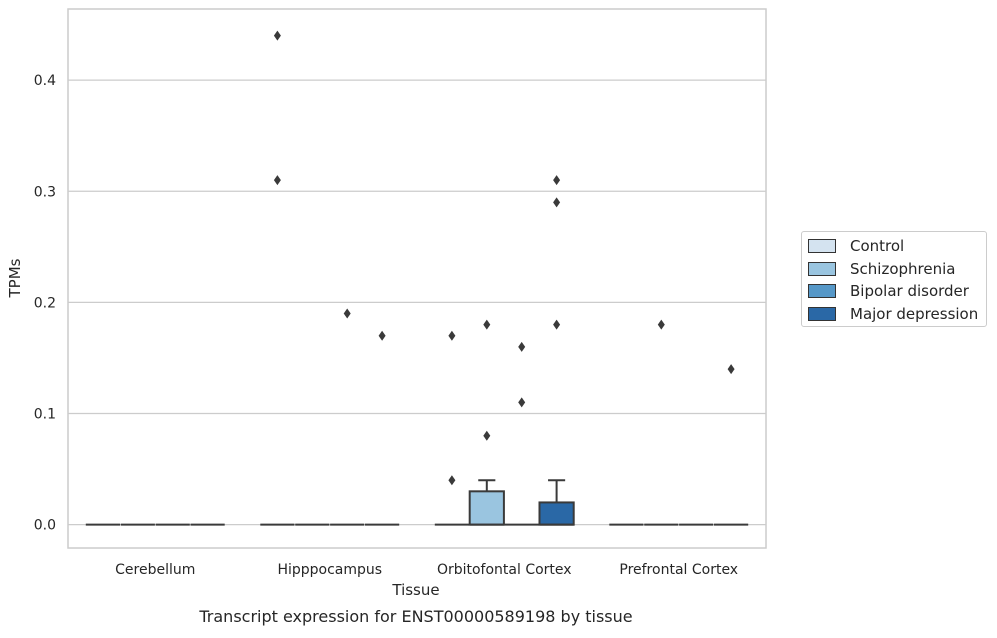  I want to click on legend-item: Control, so click(856, 246).